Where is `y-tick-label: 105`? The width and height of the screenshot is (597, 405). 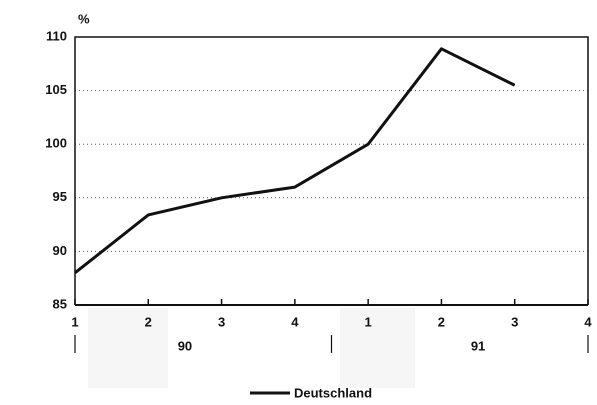 y-tick-label: 105 is located at coordinates (56, 89).